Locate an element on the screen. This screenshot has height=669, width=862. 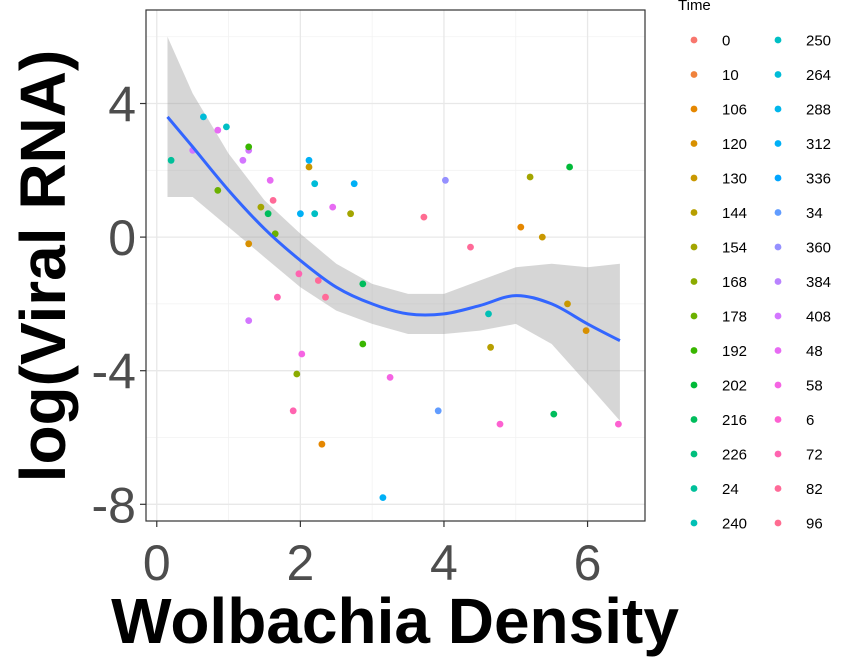
legend-label: 106 is located at coordinates (734, 110).